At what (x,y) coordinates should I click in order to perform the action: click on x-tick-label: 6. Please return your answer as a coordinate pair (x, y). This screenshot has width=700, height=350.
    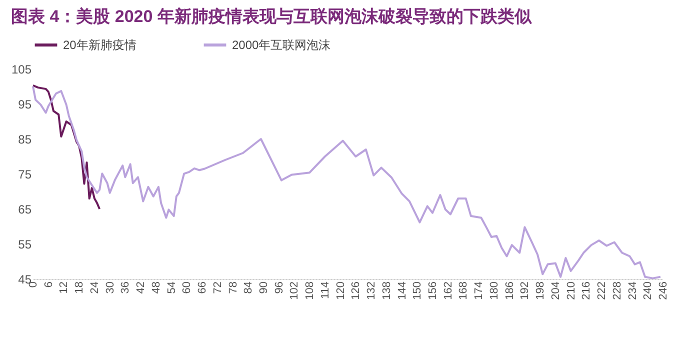
    Looking at the image, I should click on (48, 285).